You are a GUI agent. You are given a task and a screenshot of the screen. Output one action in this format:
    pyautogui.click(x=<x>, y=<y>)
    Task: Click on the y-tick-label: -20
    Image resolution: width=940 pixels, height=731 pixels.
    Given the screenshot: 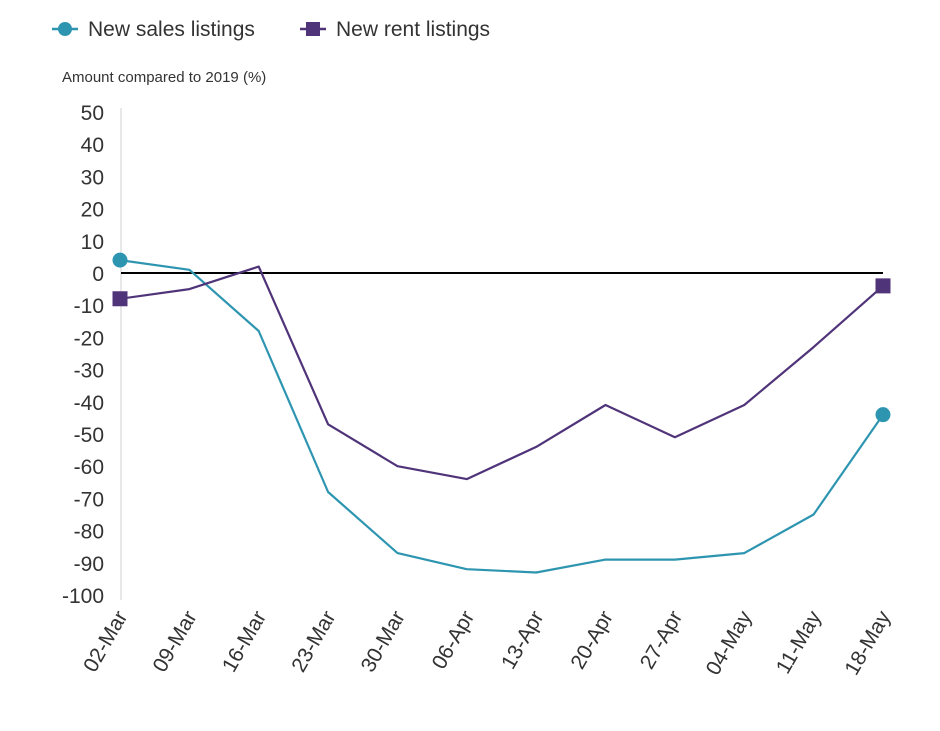 What is the action you would take?
    pyautogui.click(x=89, y=338)
    